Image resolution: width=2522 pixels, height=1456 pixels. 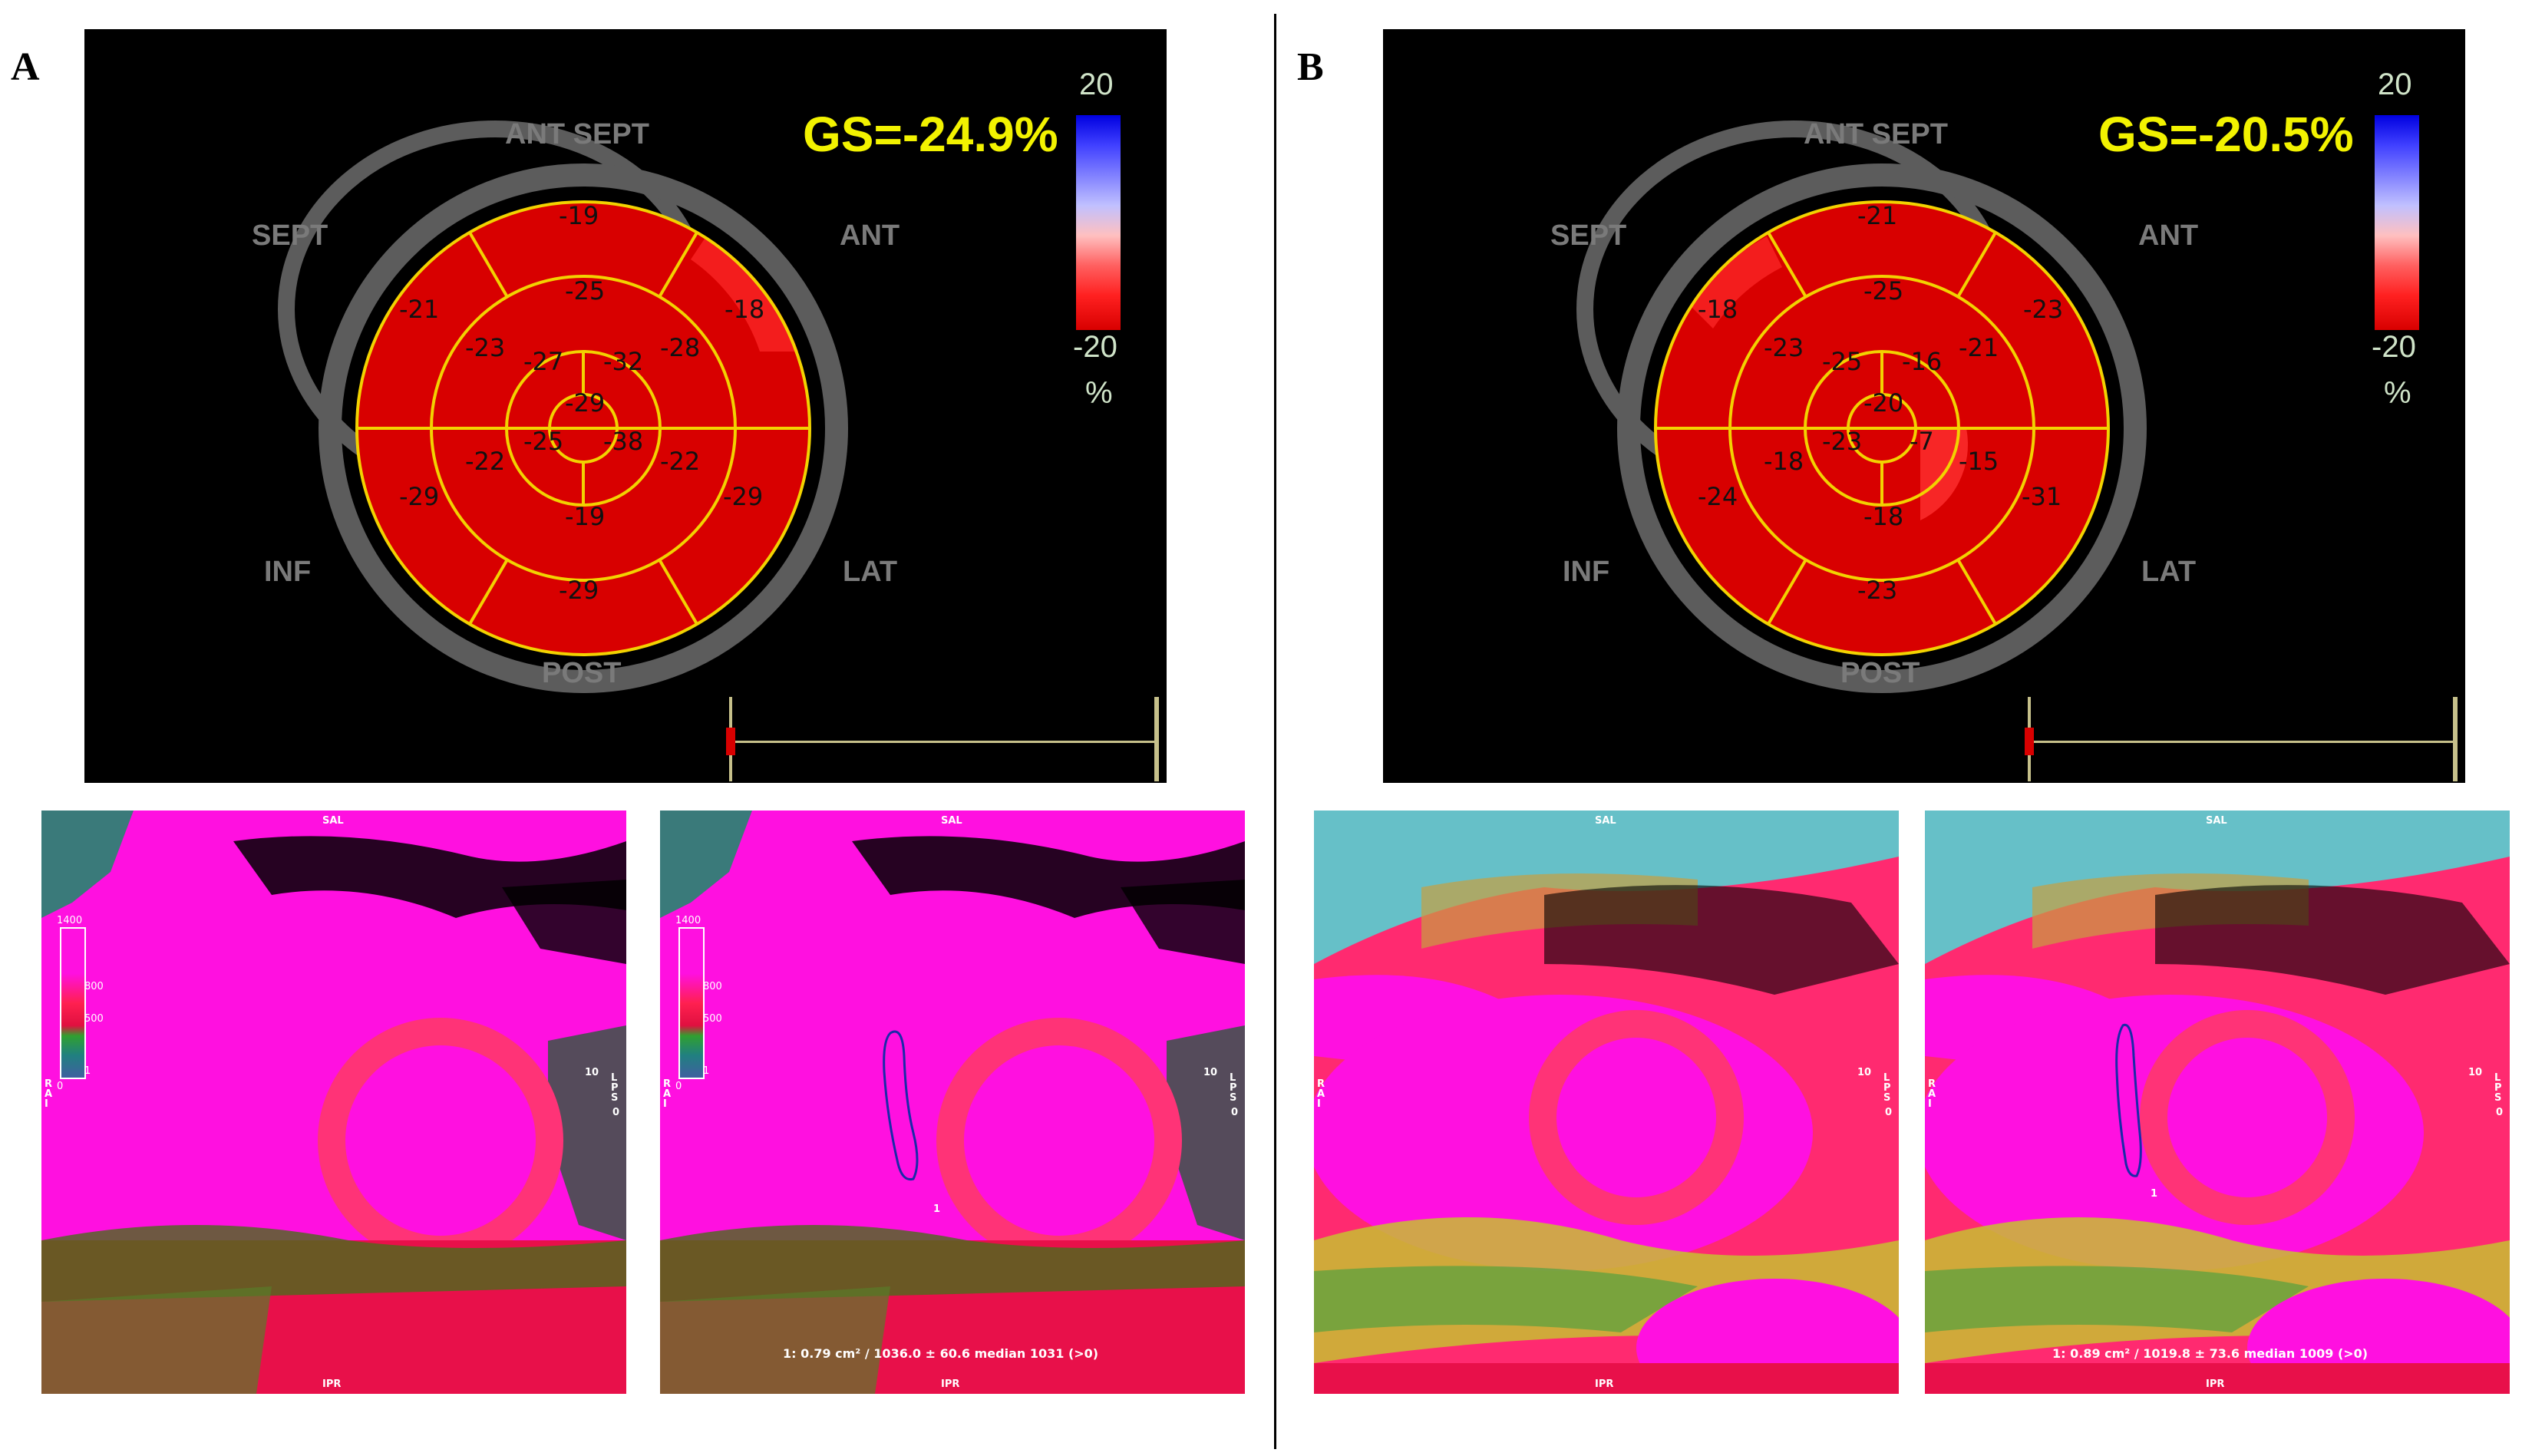 What do you see at coordinates (2042, 497) in the screenshot?
I see `segment-value: -31` at bounding box center [2042, 497].